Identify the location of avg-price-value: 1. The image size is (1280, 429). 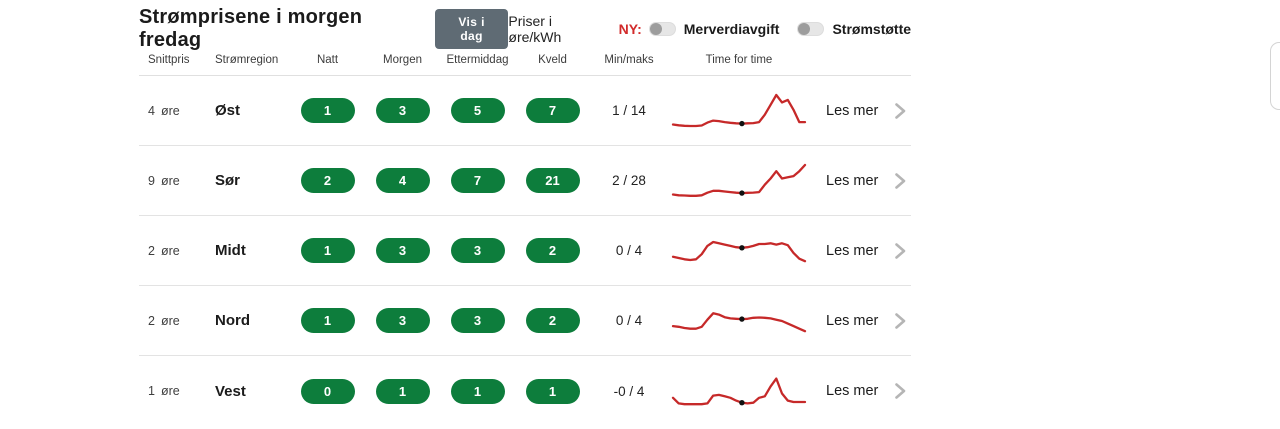
(151, 391).